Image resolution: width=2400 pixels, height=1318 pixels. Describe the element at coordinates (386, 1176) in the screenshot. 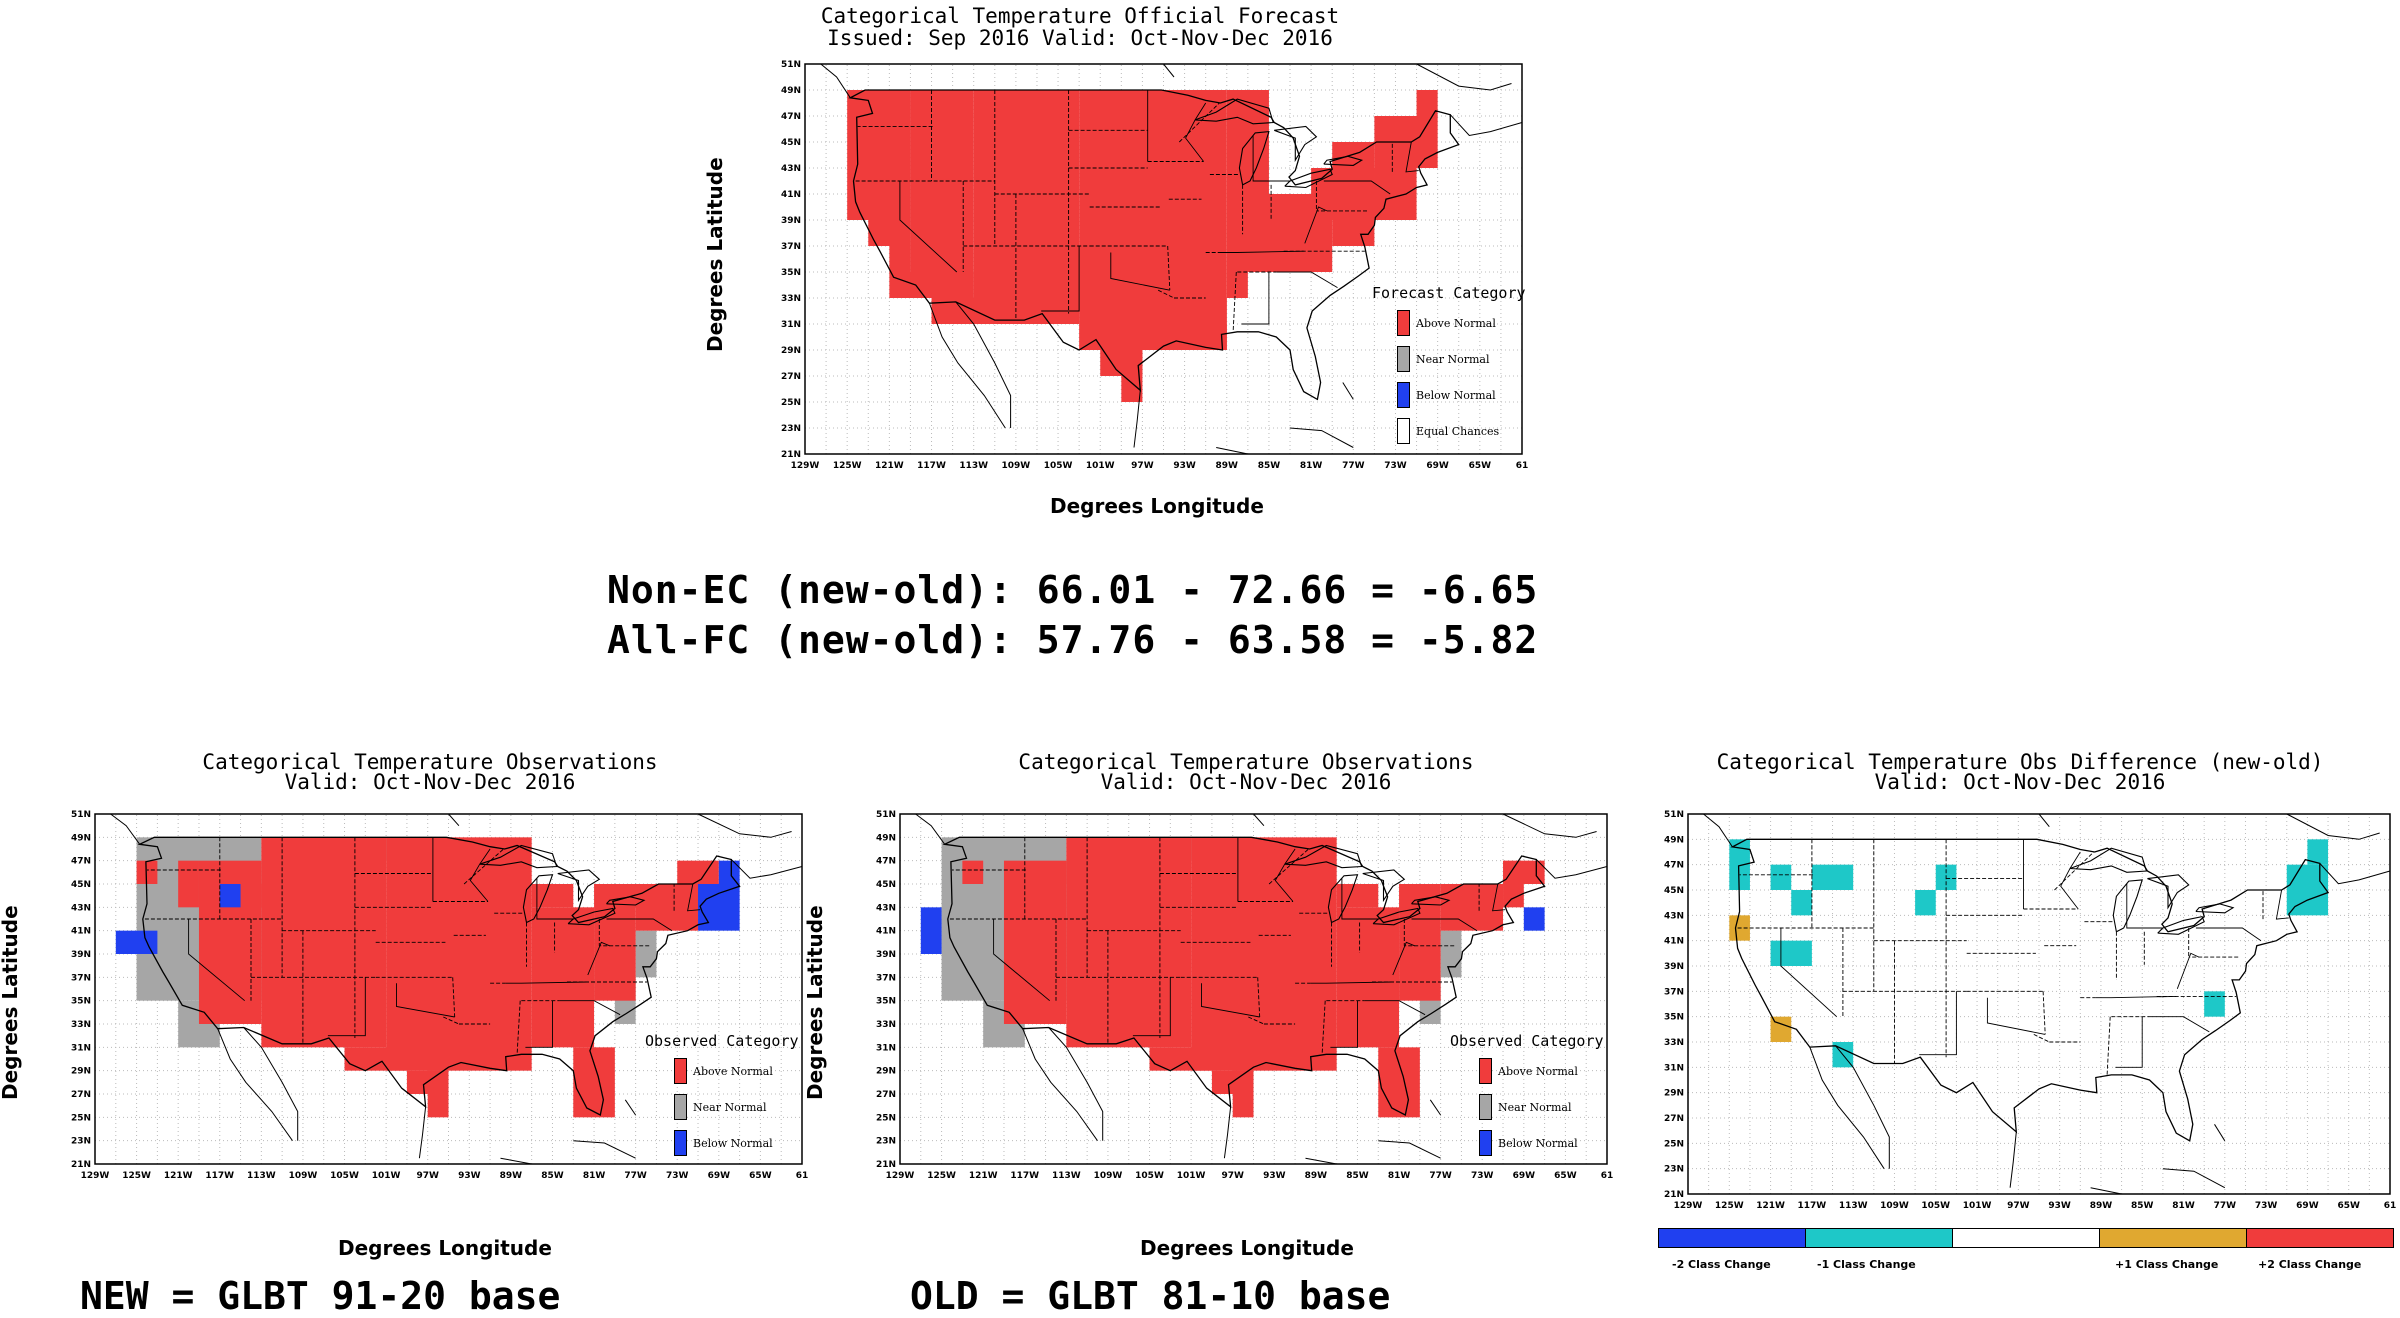

I see `lon-tick-label: 101W` at that location.